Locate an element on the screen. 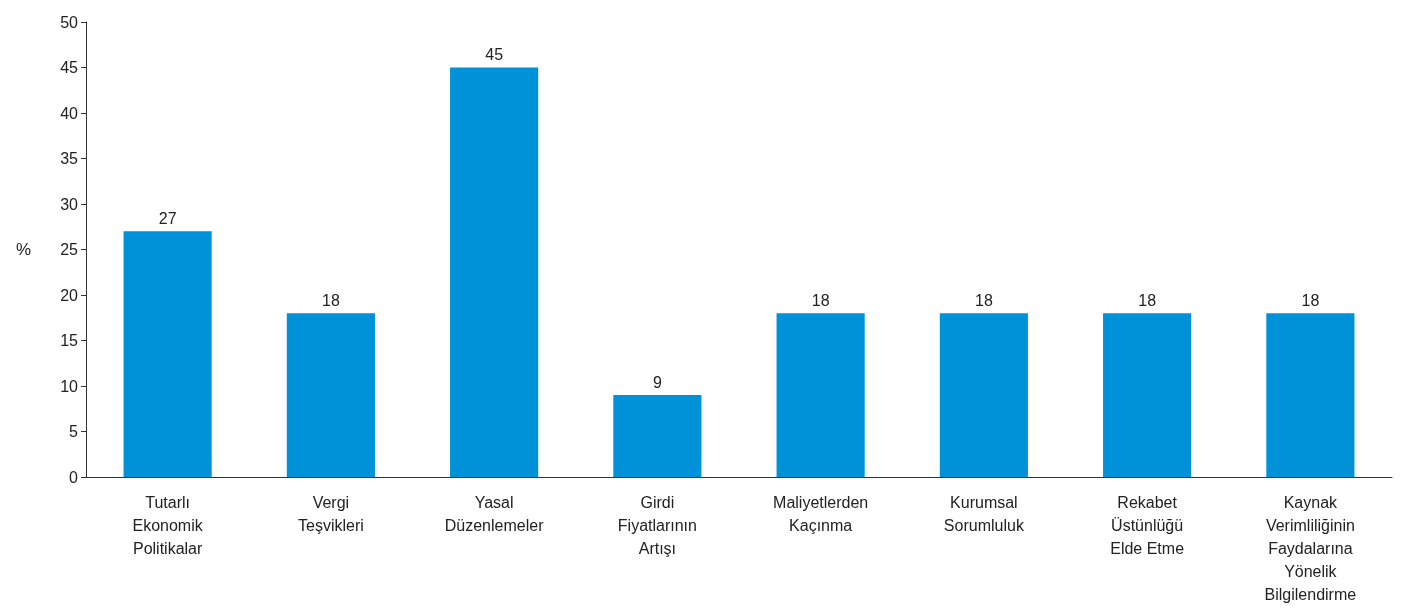 This screenshot has height=614, width=1402. x-tick-label: Yasal Düzenlemeler is located at coordinates (494, 514).